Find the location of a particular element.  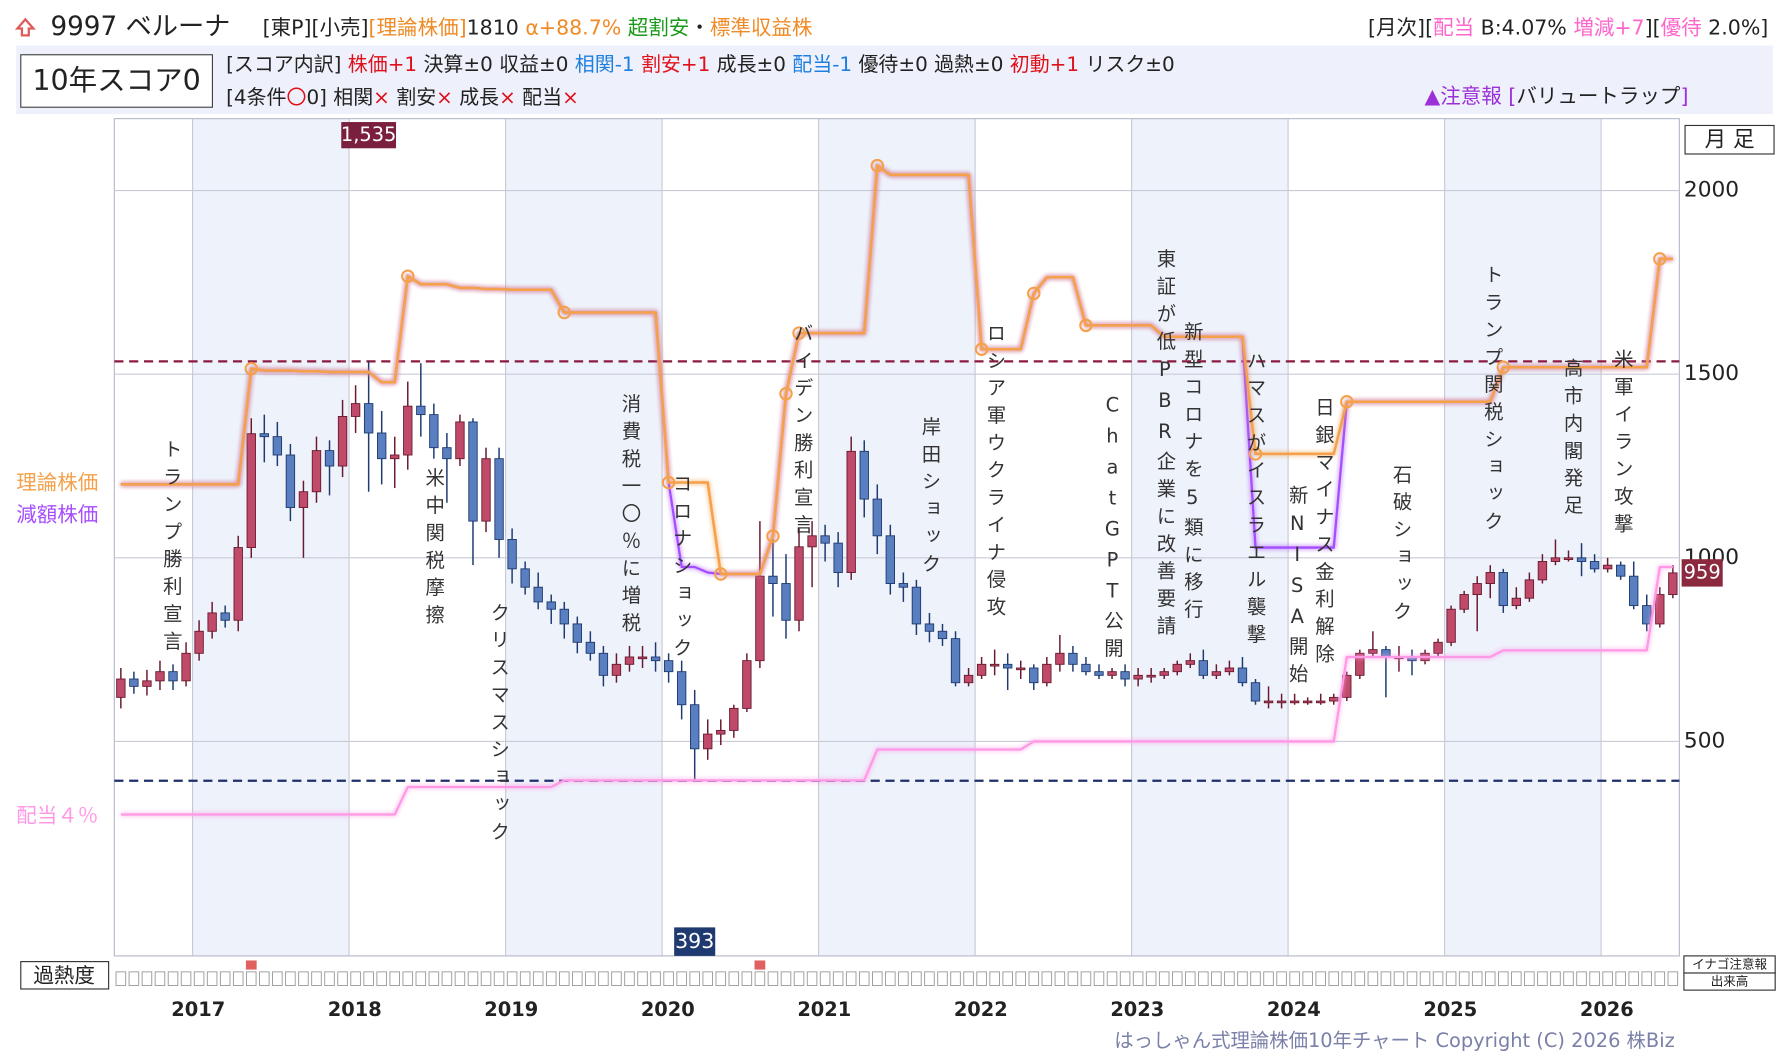

text-run: 割安+1 is located at coordinates (675, 64).